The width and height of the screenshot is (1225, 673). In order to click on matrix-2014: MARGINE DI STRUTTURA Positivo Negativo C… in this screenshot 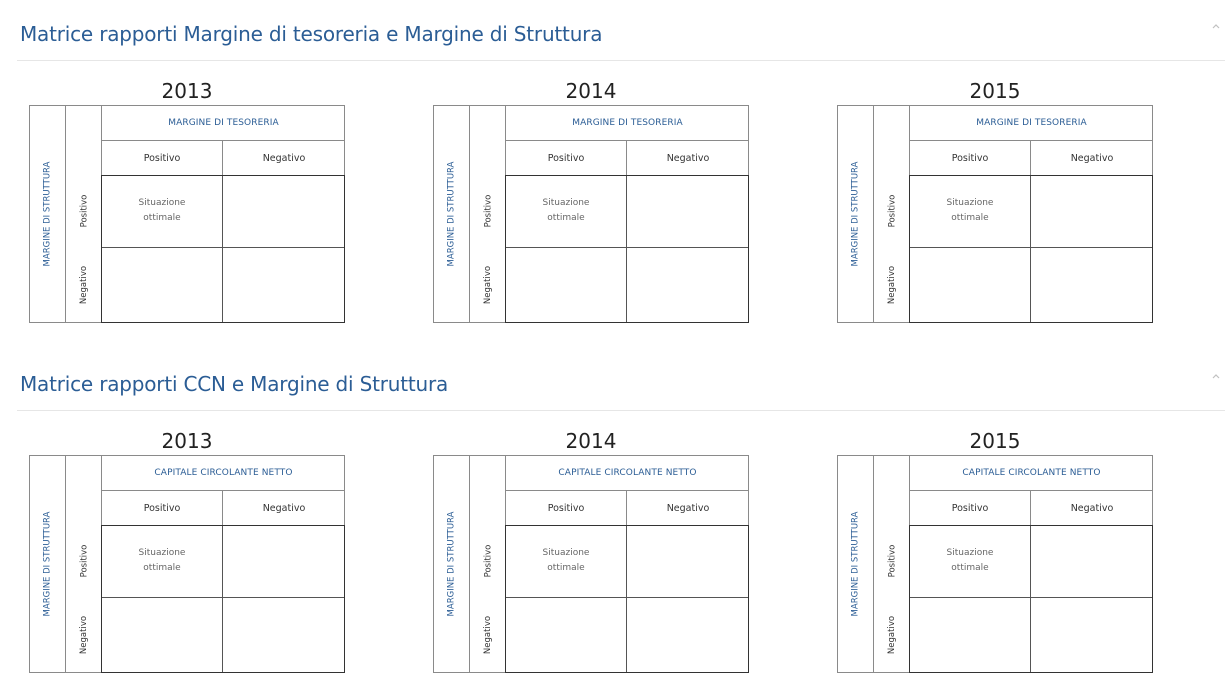, I will do `click(591, 564)`.